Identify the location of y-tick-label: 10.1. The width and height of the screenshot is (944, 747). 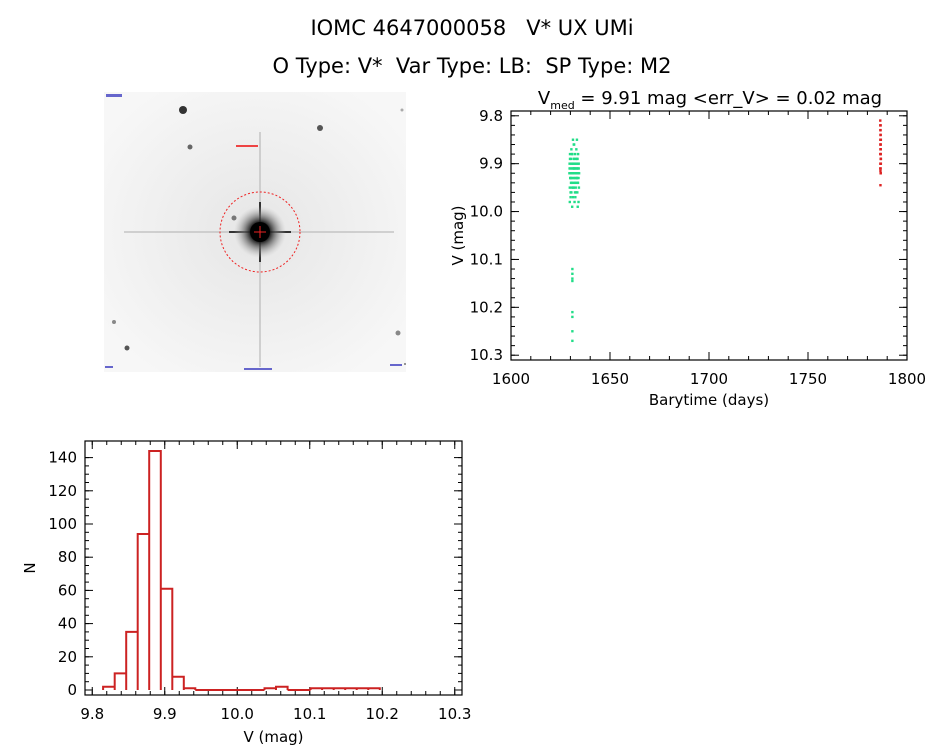
(486, 259).